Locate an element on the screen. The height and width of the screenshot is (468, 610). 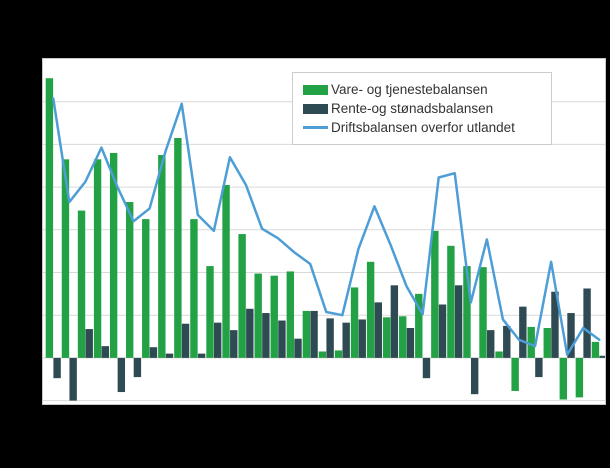
legend-label: Driftsbalansen overfor utlandet is located at coordinates (423, 127).